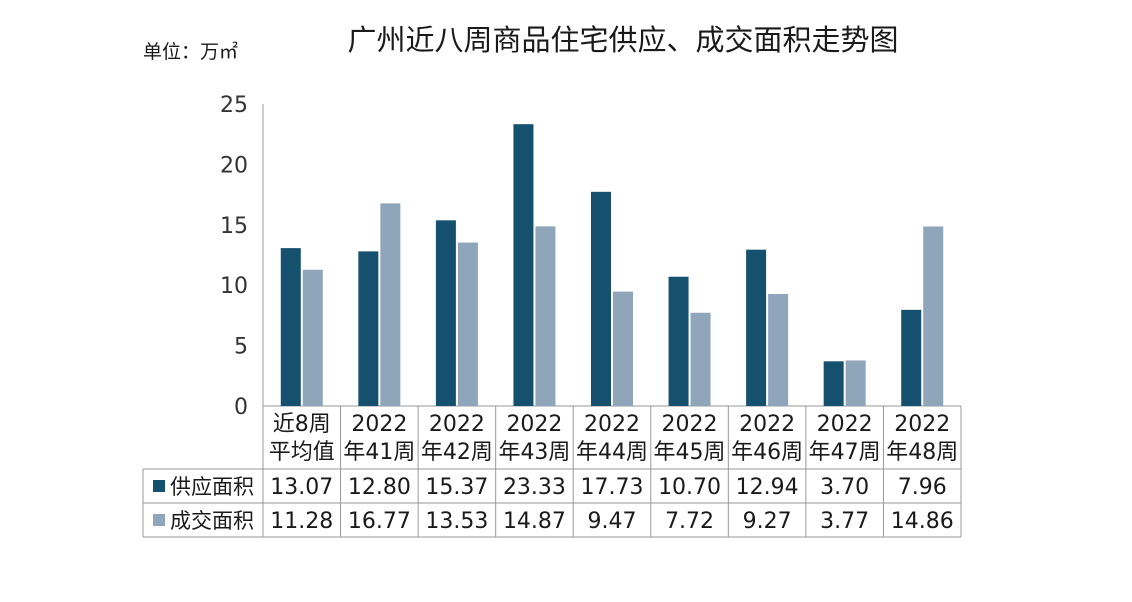 This screenshot has height=602, width=1132. I want to click on data-label: 13.53, so click(456, 521).